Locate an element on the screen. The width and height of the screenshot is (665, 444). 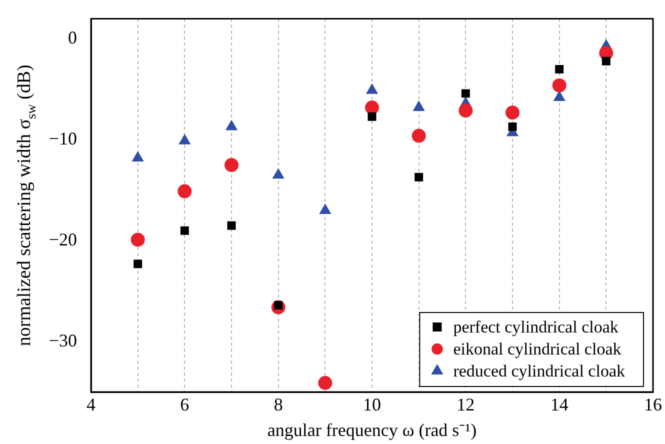
y-tick-label: 0 is located at coordinates (72, 38).